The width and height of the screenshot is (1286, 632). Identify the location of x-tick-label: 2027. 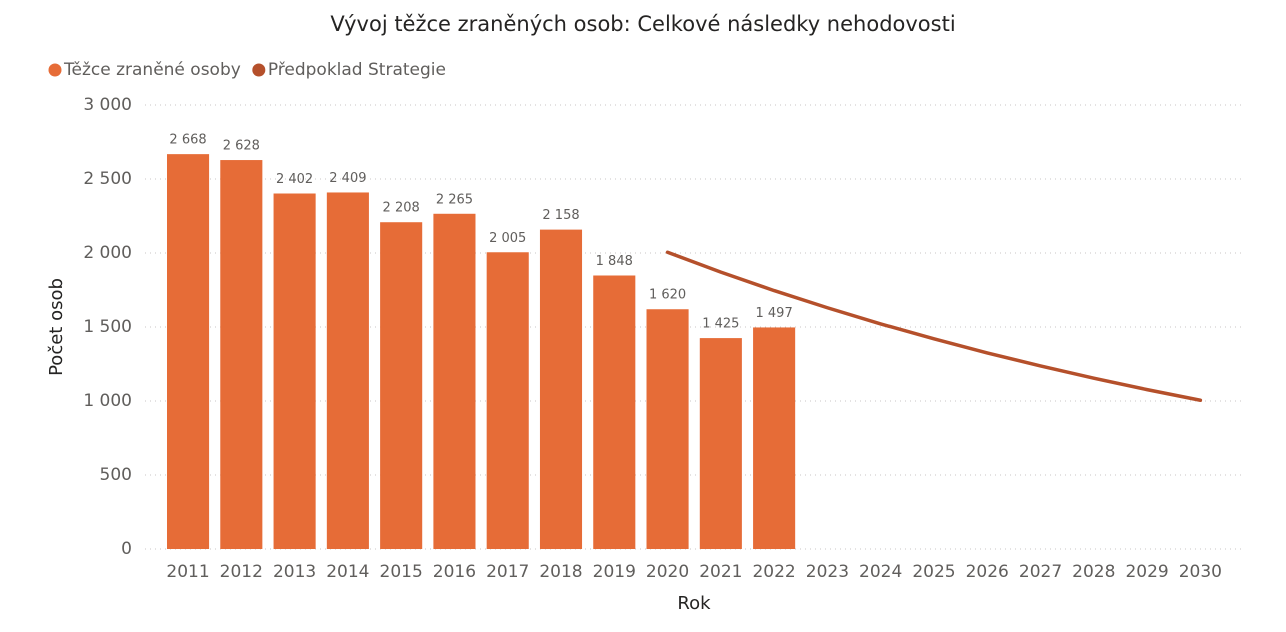
(1040, 572).